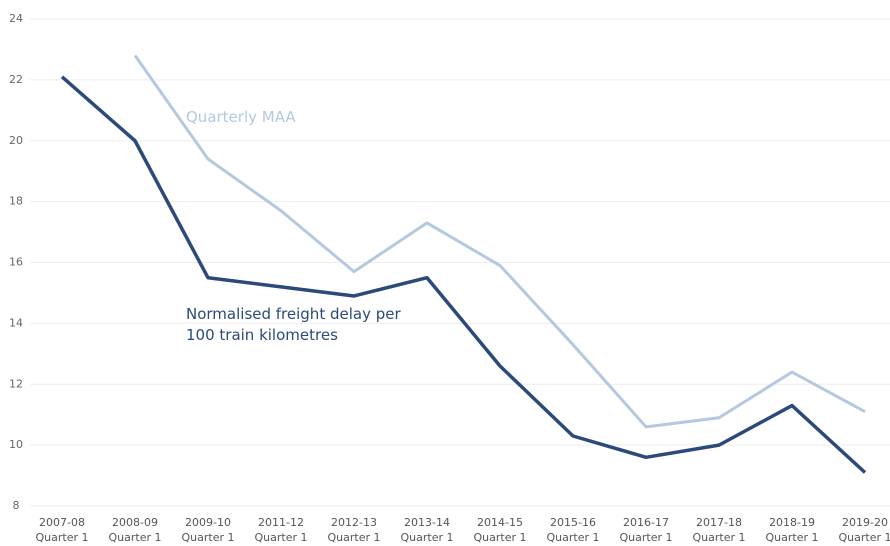 The image size is (890, 546). Describe the element at coordinates (500, 530) in the screenshot. I see `x-tick-label: 2014-15 Quarter 1` at that location.